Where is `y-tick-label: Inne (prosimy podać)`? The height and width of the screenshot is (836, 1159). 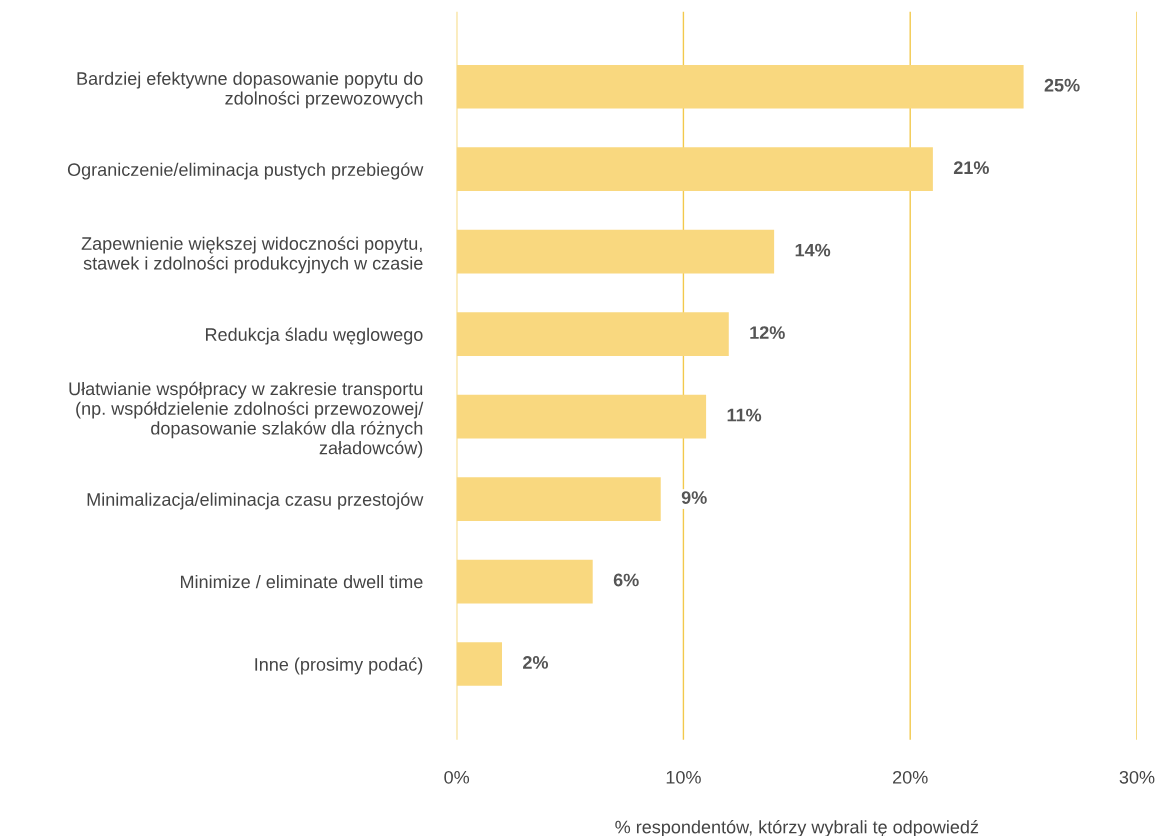
y-tick-label: Inne (prosimy podać) is located at coordinates (339, 666).